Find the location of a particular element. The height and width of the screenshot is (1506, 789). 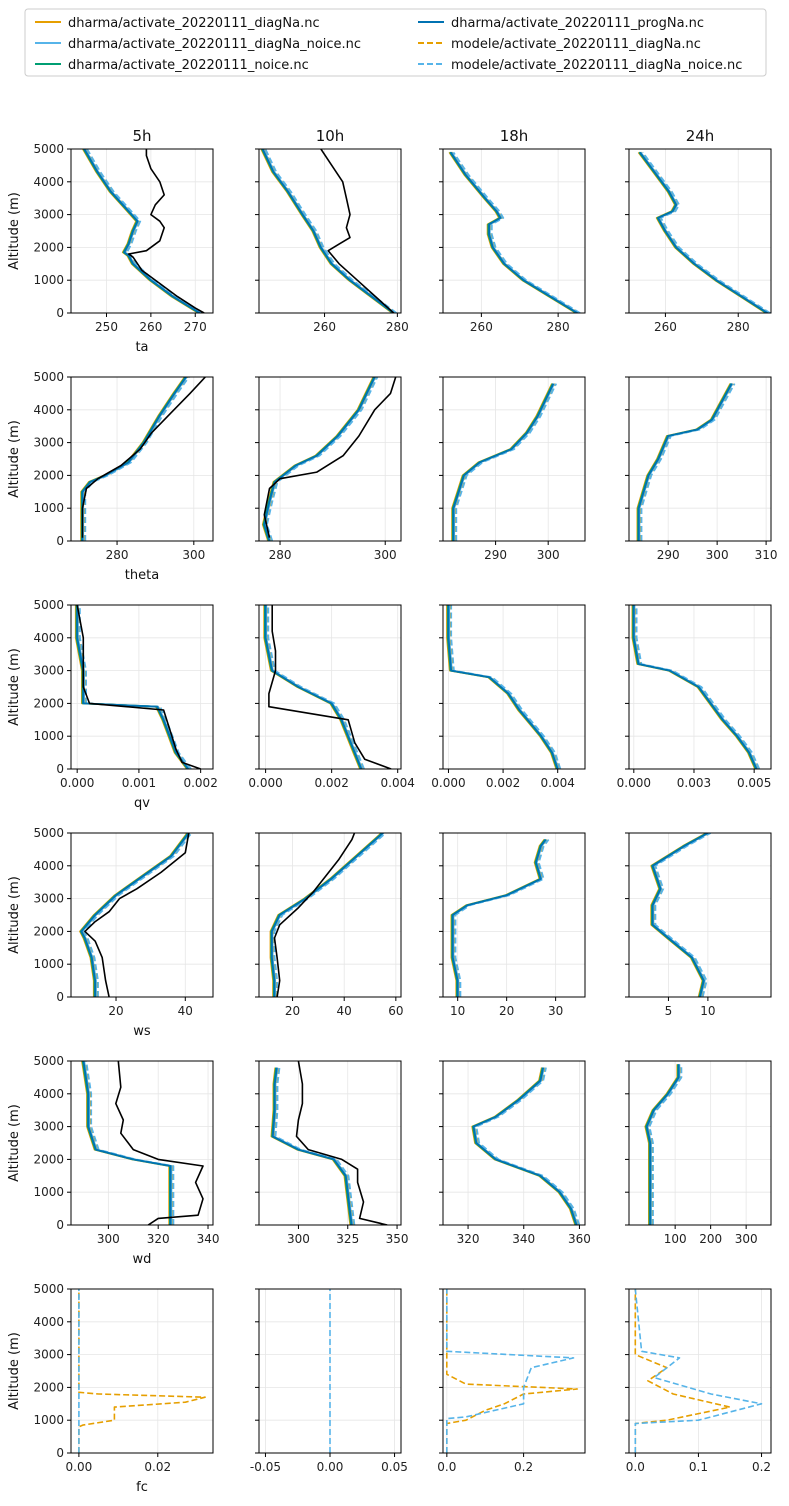

x-axis-label: wd is located at coordinates (142, 1259).